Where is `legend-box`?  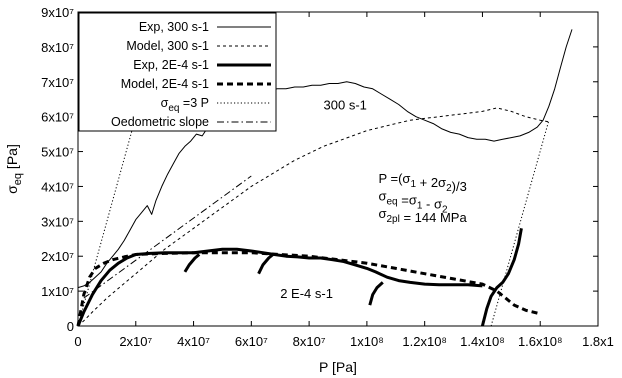
legend-box is located at coordinates (177, 72).